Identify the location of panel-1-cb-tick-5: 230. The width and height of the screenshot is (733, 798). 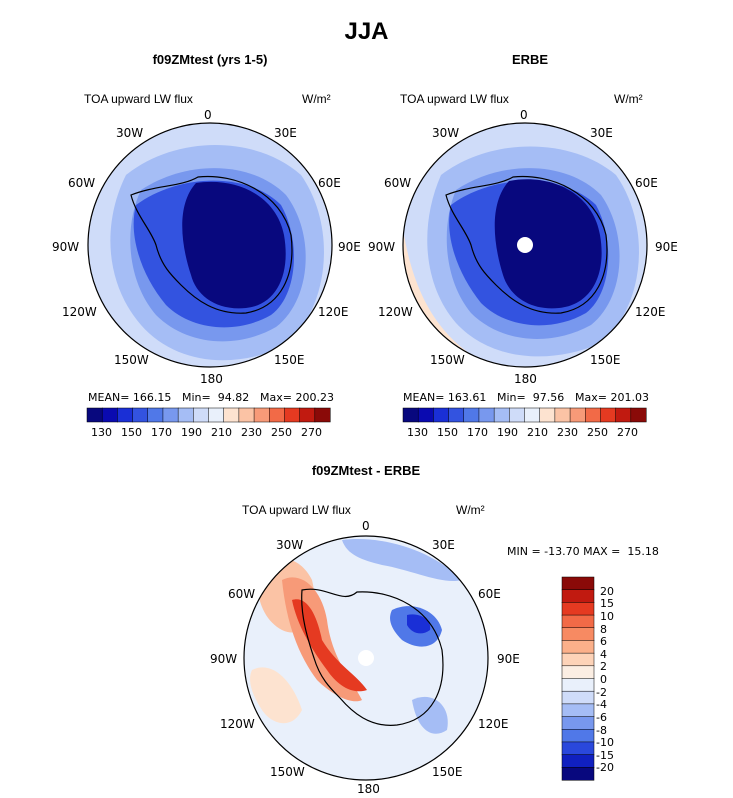
(251, 432).